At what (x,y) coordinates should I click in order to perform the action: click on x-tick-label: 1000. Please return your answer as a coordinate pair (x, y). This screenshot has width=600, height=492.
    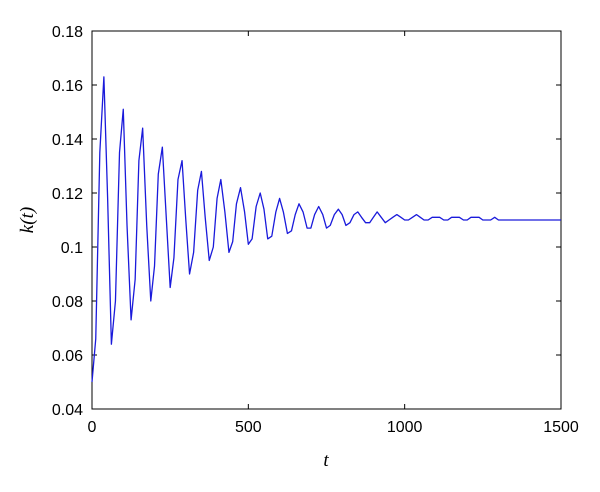
    Looking at the image, I should click on (405, 427).